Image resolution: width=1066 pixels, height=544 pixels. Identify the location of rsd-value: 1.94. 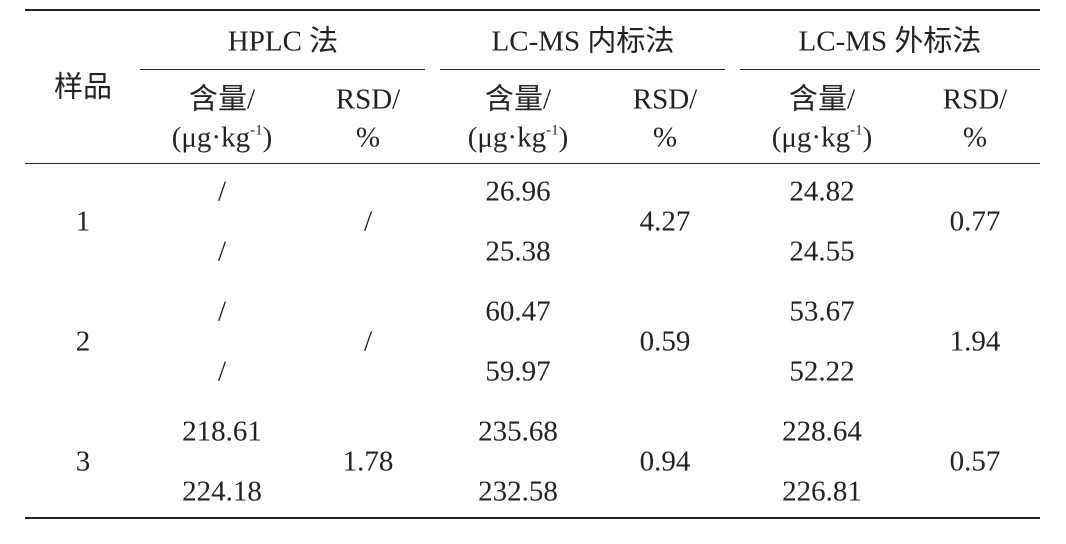
(975, 341).